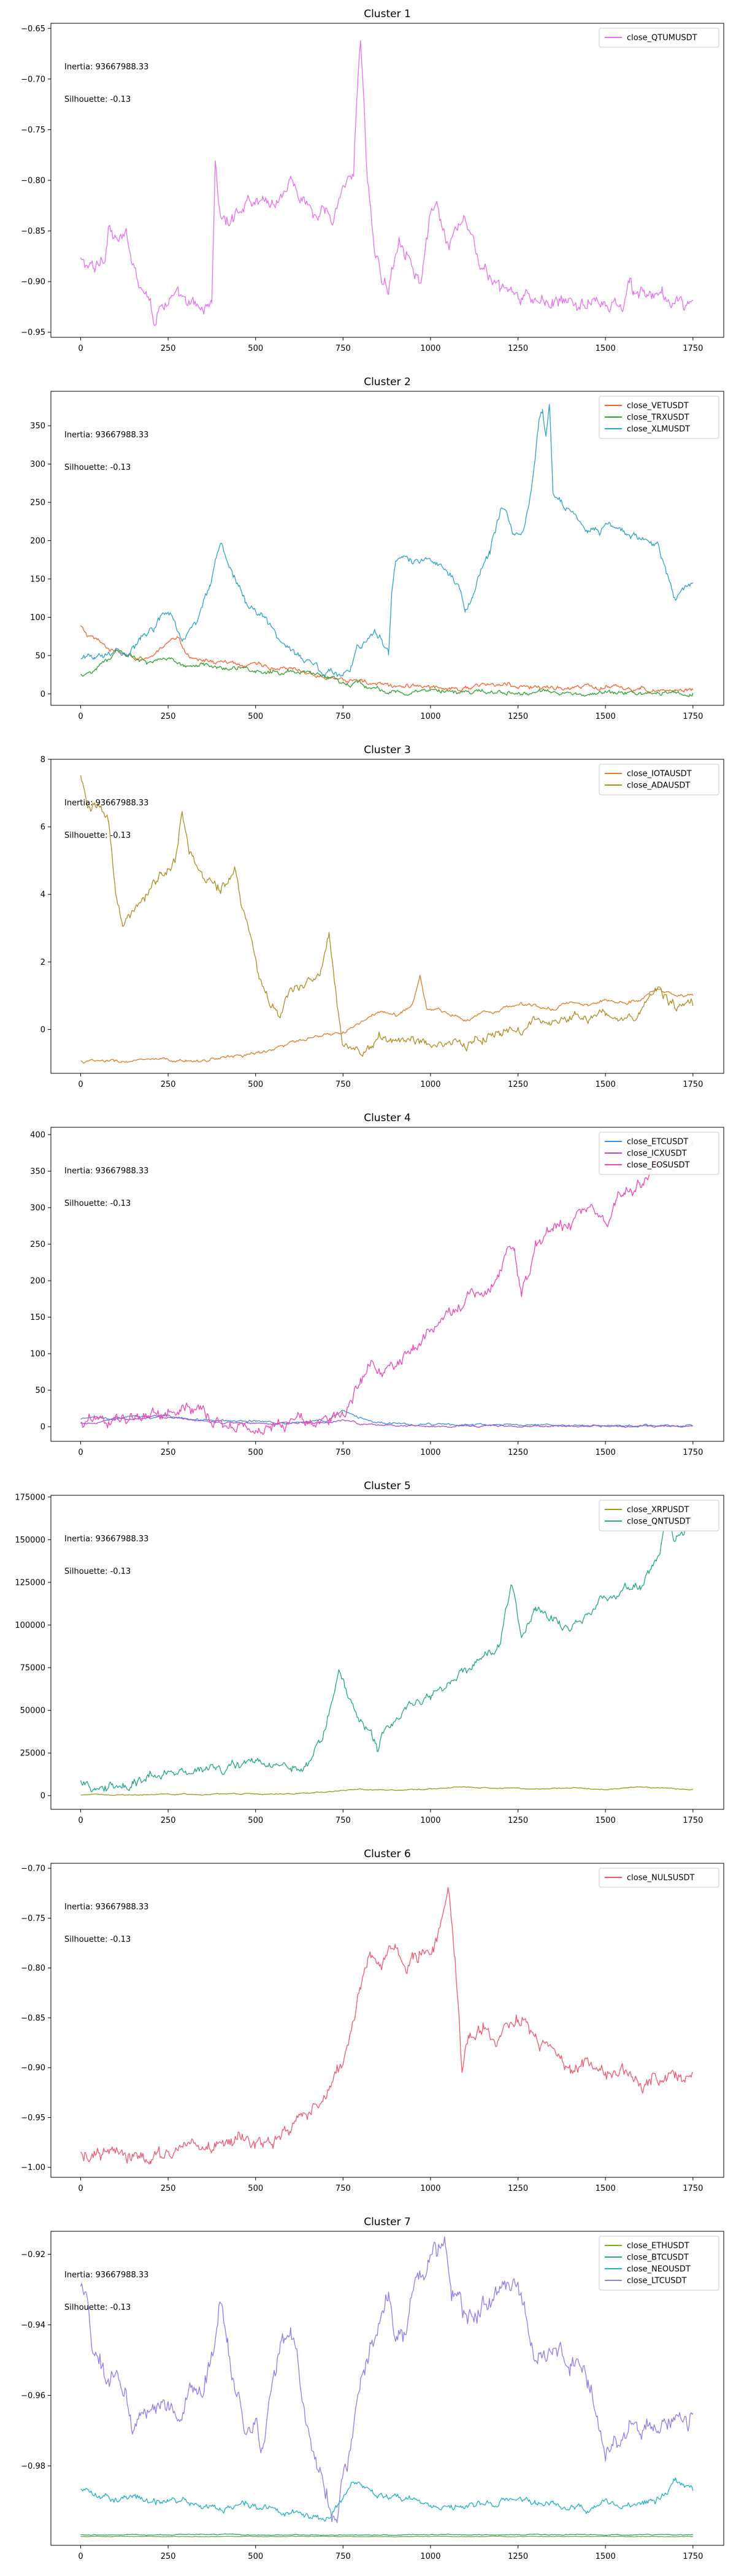 The height and width of the screenshot is (2576, 736). Describe the element at coordinates (33, 79) in the screenshot. I see `y-tick-label: −0.70` at that location.